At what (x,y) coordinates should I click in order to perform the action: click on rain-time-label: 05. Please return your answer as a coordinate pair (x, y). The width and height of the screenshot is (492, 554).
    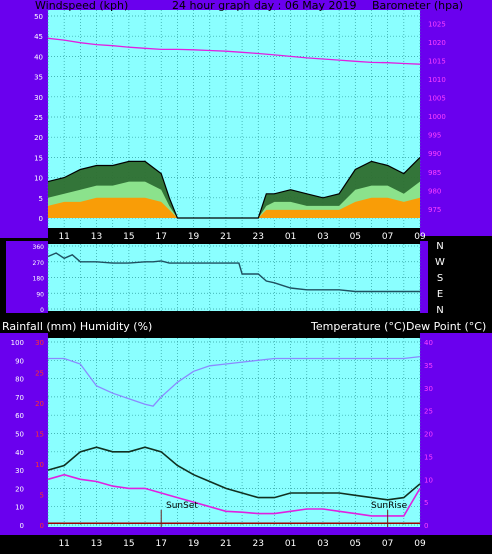
    Looking at the image, I should click on (355, 544).